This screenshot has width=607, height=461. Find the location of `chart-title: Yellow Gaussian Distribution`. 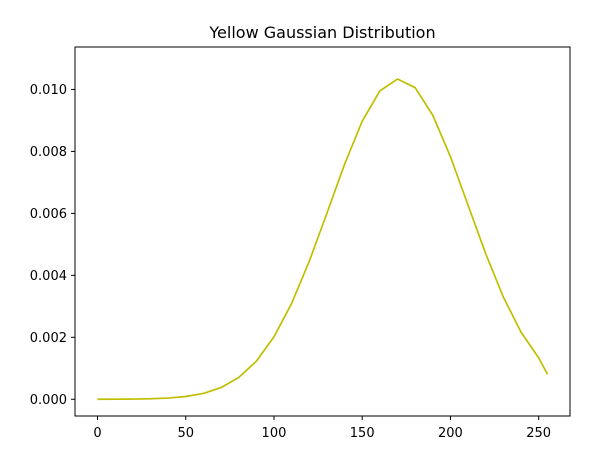

chart-title: Yellow Gaussian Distribution is located at coordinates (321, 32).